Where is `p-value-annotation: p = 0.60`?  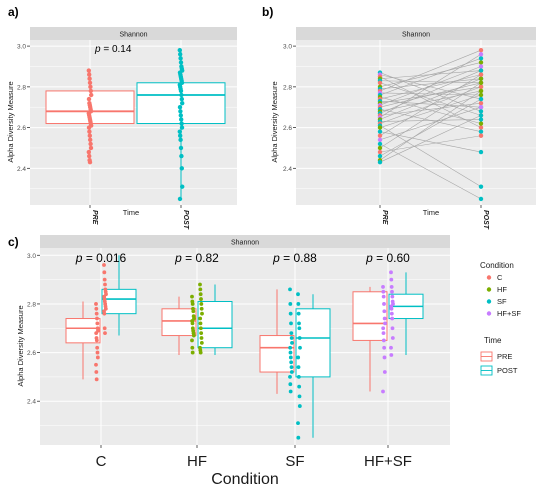 p-value-annotation: p = 0.60 is located at coordinates (387, 258).